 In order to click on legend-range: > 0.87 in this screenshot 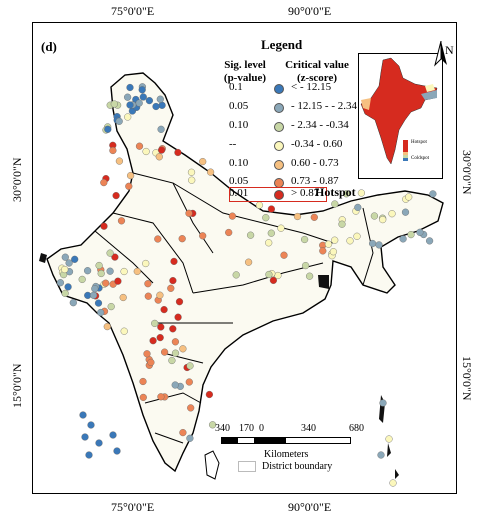, I will do `click(305, 193)`.